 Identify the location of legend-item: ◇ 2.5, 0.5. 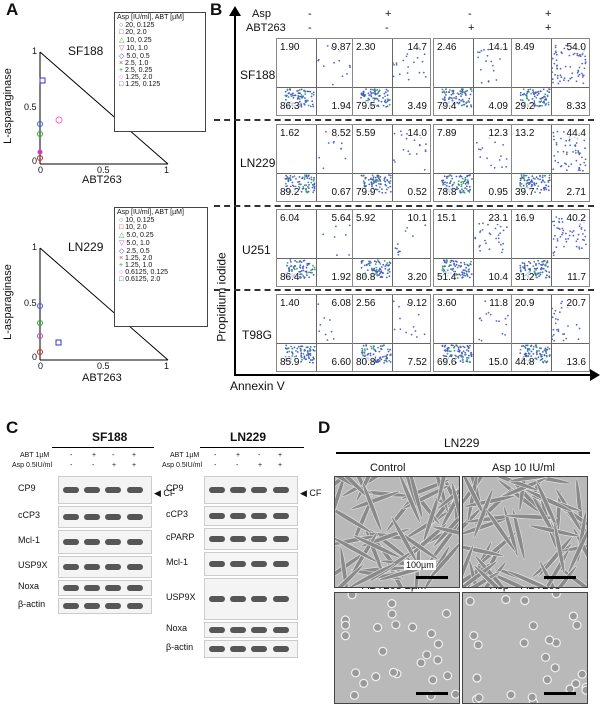
(134, 251).